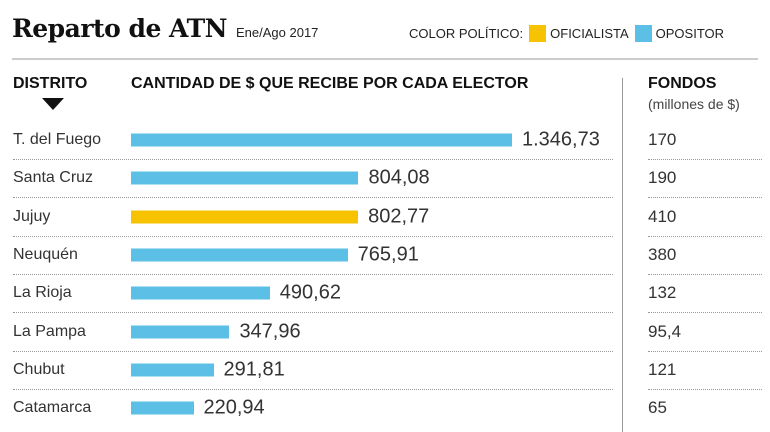 Image resolution: width=770 pixels, height=432 pixels. I want to click on legend: COLOR POLÍTICO: OFICIALISTA OPOSITOR, so click(566, 33).